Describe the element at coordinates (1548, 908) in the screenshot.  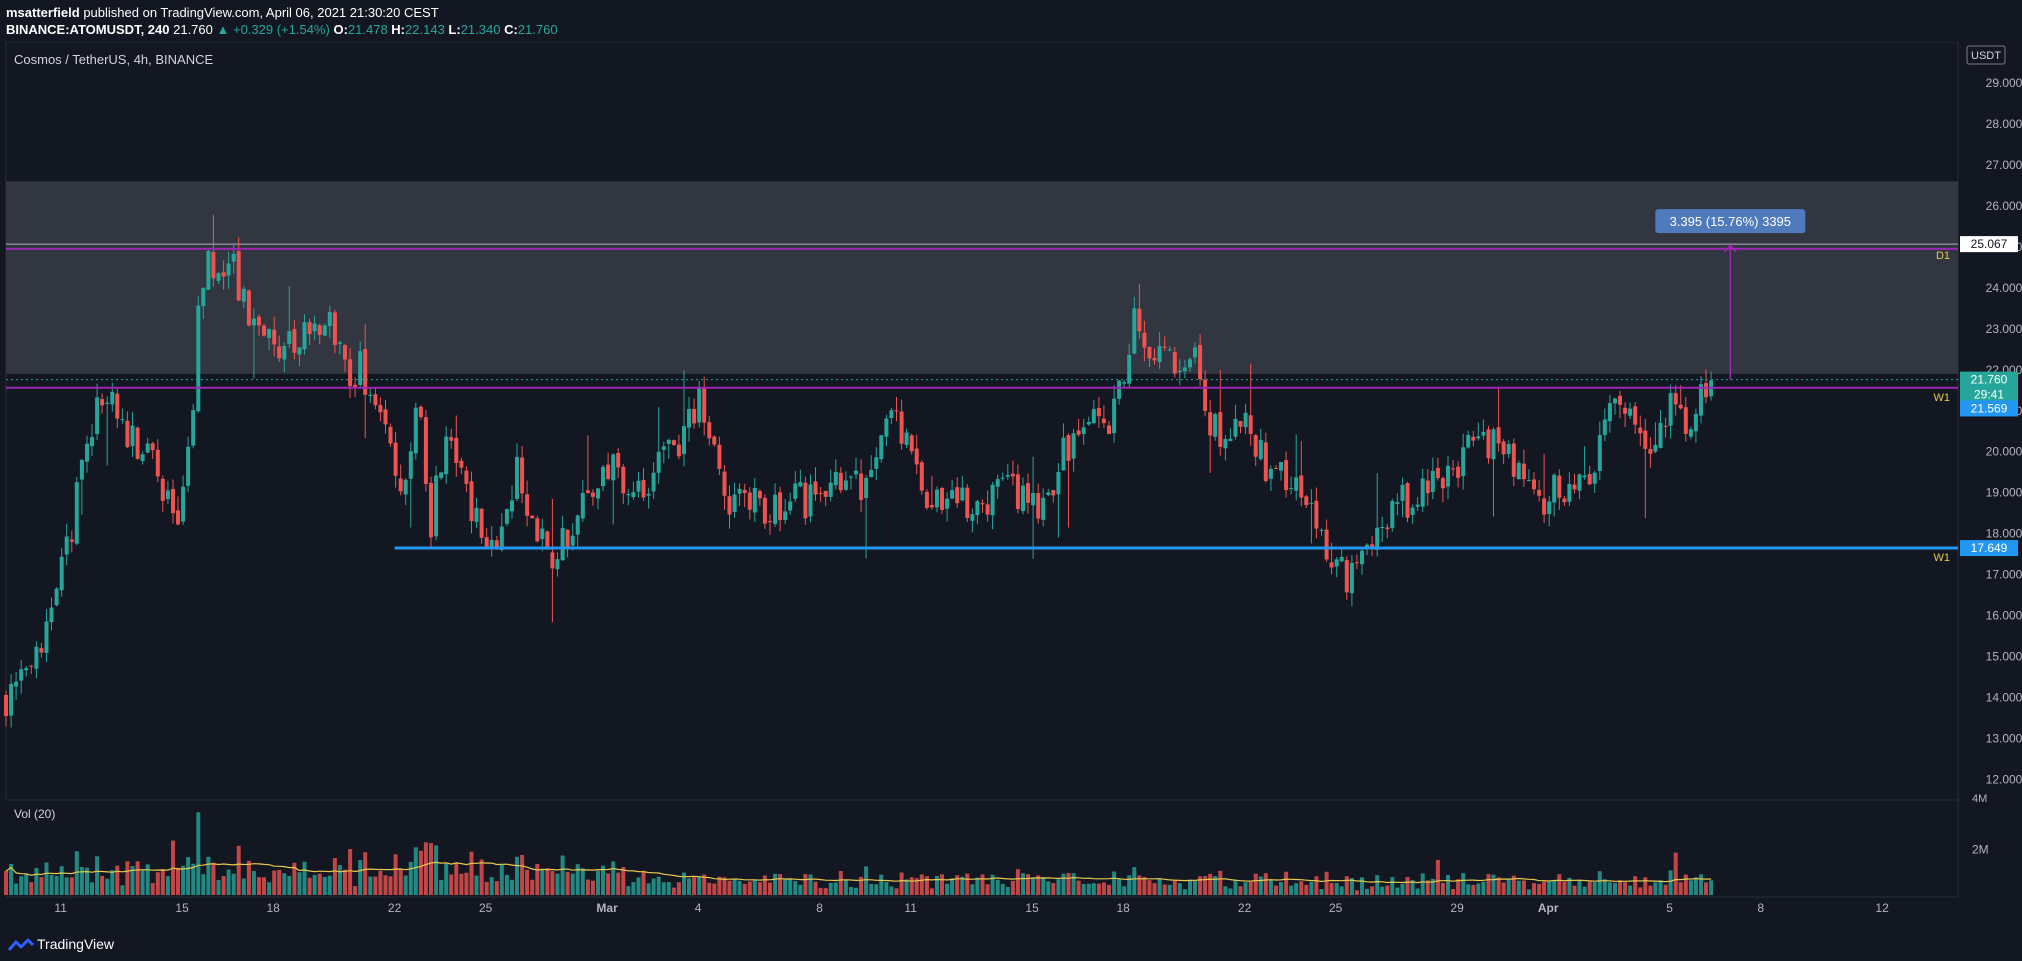
I see `time-tick-label: Apr` at that location.